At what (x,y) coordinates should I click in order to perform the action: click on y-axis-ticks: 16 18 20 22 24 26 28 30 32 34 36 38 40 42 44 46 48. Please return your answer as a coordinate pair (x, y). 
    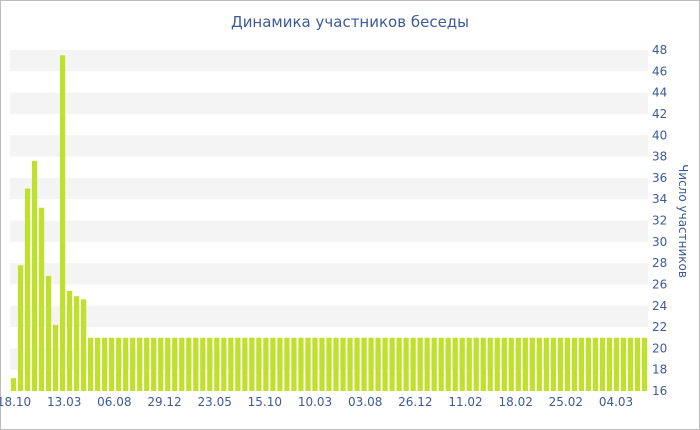
    Looking at the image, I should click on (659, 220).